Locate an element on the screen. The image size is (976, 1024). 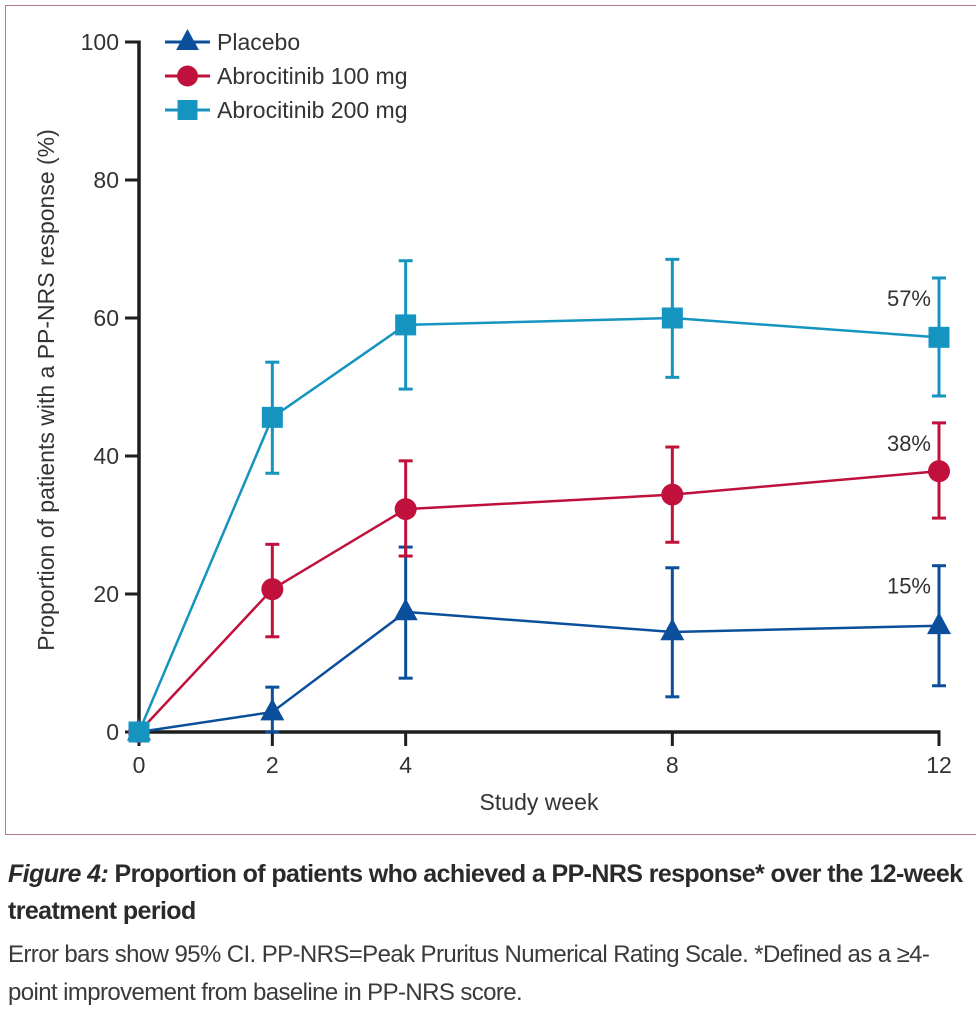
legend-item: Placebo is located at coordinates (232, 42).